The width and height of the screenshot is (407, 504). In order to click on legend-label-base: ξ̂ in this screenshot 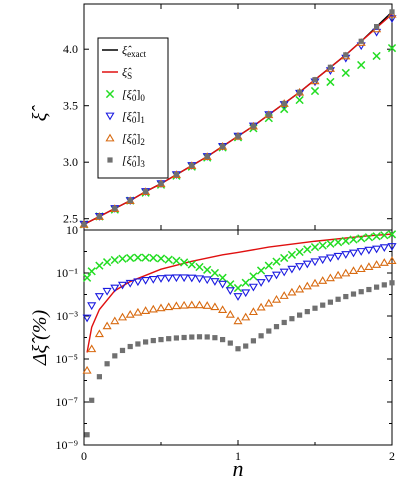, I will do `click(127, 50)`.